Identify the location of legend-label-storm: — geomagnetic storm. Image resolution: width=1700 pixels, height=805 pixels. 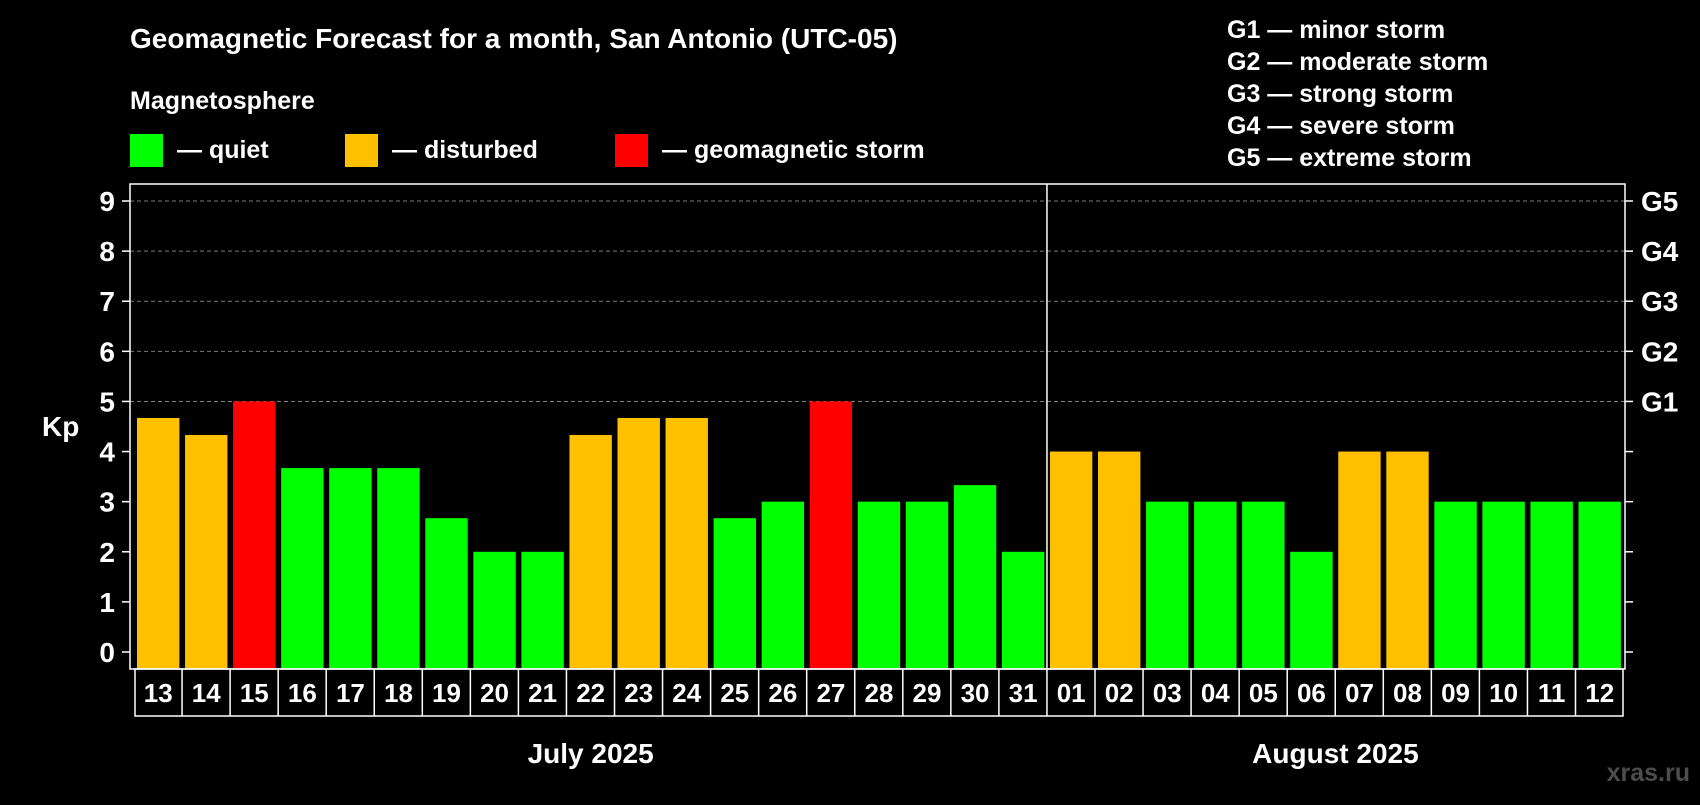
(793, 150).